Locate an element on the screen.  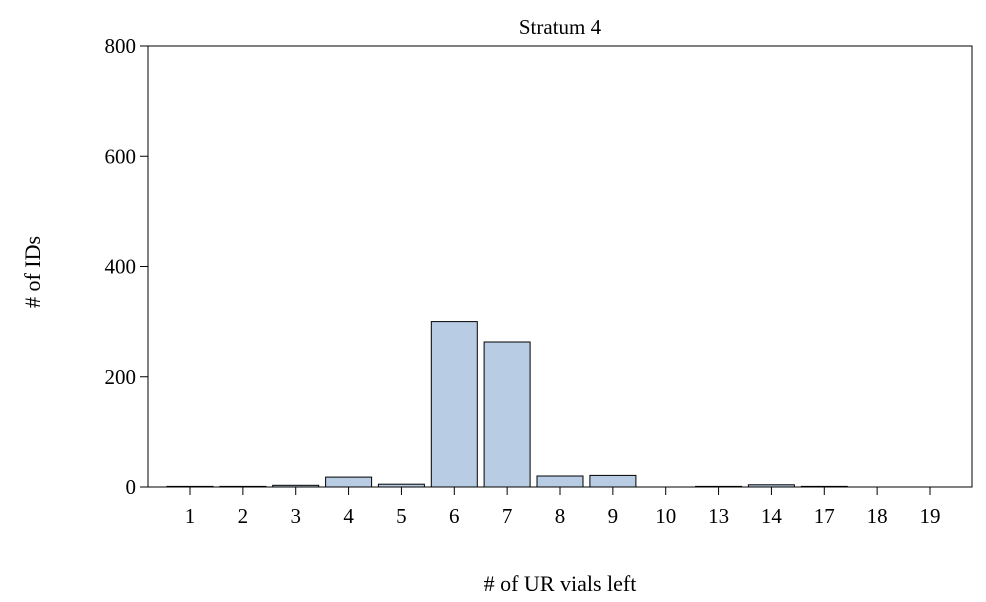
x-tick-label-6: 6 is located at coordinates (454, 516).